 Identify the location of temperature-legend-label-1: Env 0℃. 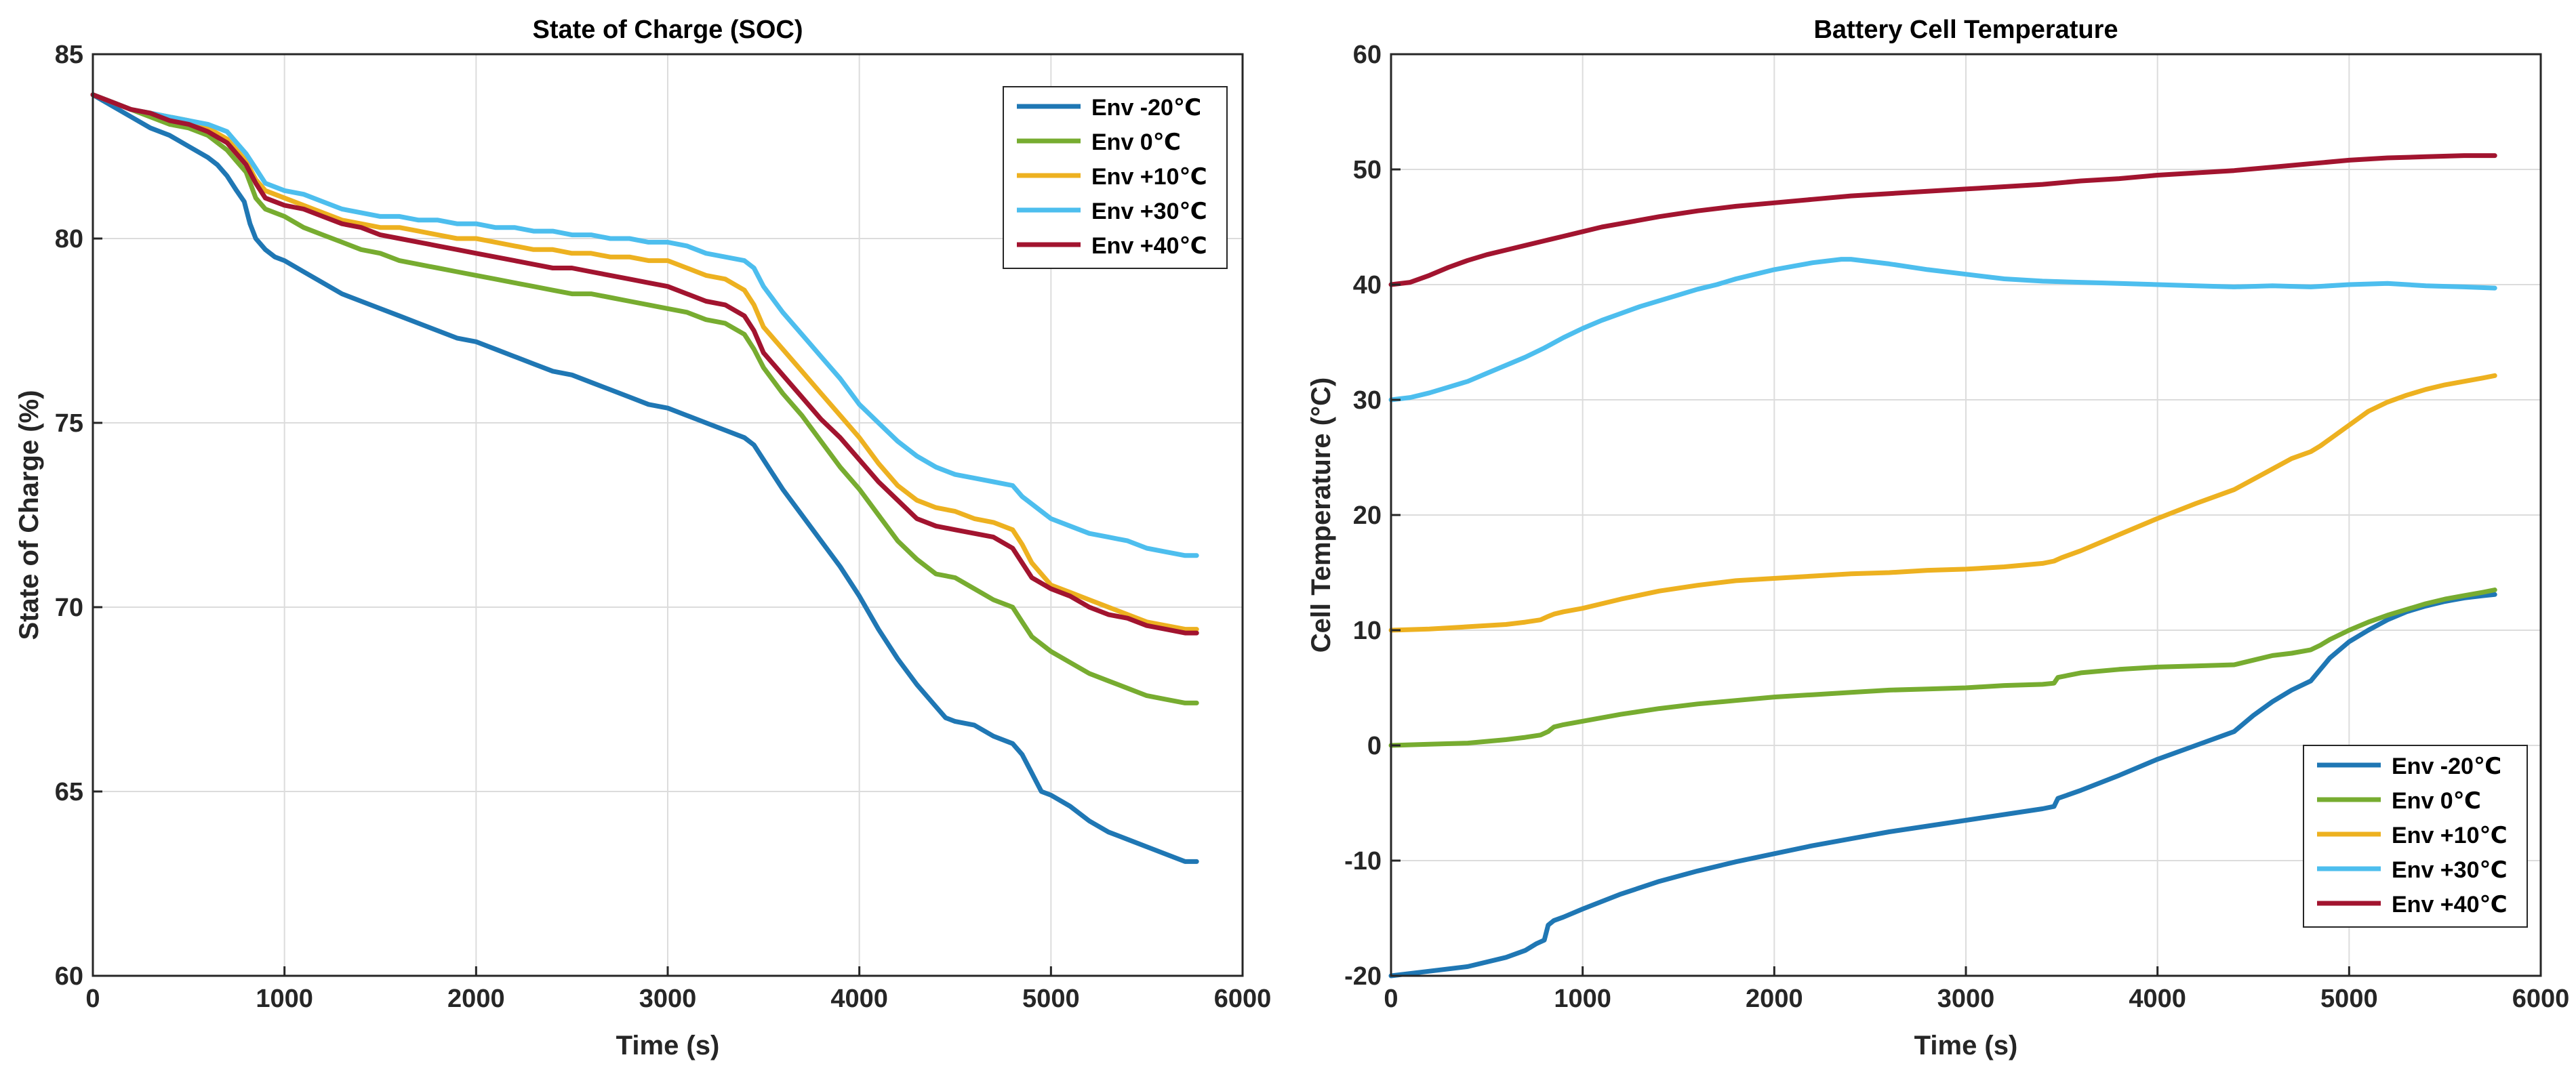
(2436, 801).